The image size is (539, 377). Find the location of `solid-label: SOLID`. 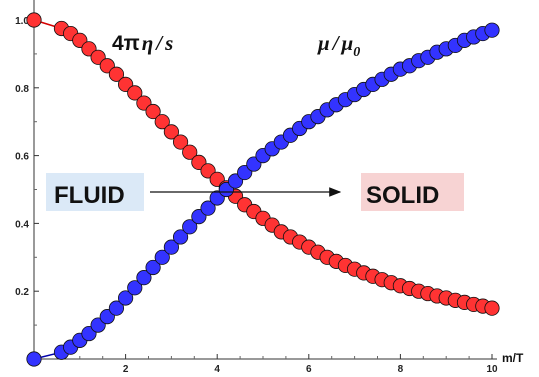

solid-label: SOLID is located at coordinates (402, 195).